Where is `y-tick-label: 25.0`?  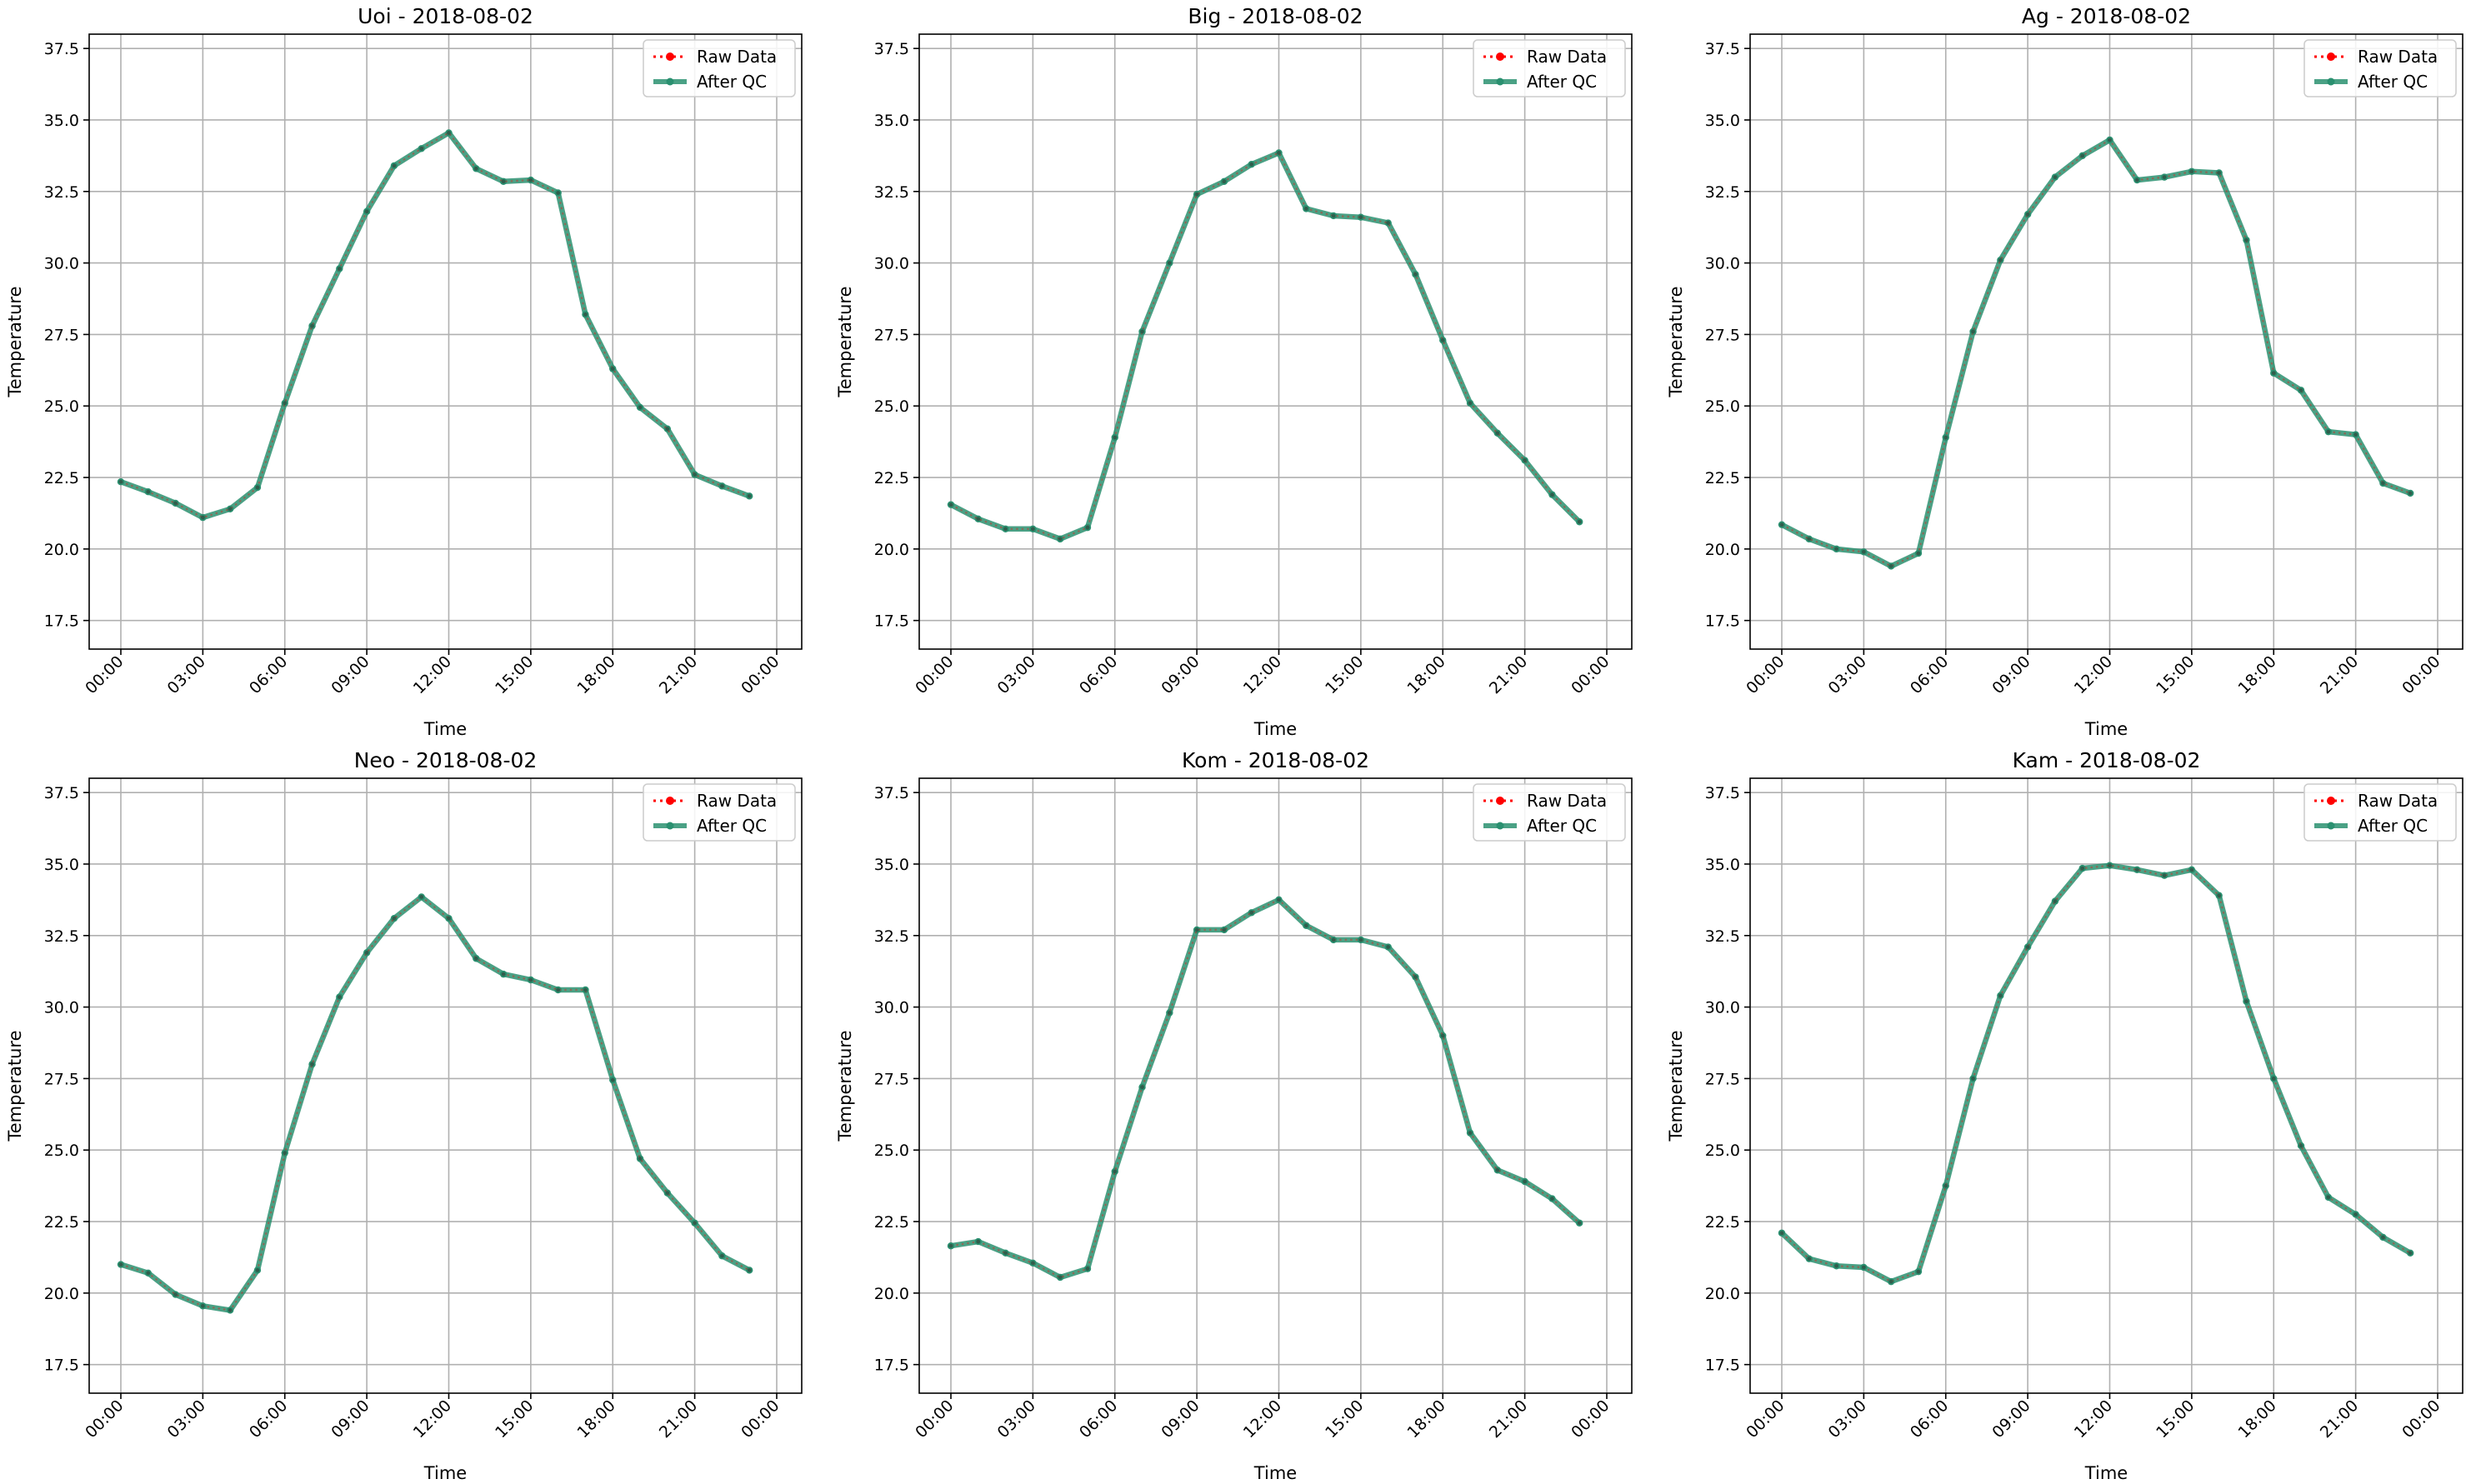
y-tick-label: 25.0 is located at coordinates (1723, 406).